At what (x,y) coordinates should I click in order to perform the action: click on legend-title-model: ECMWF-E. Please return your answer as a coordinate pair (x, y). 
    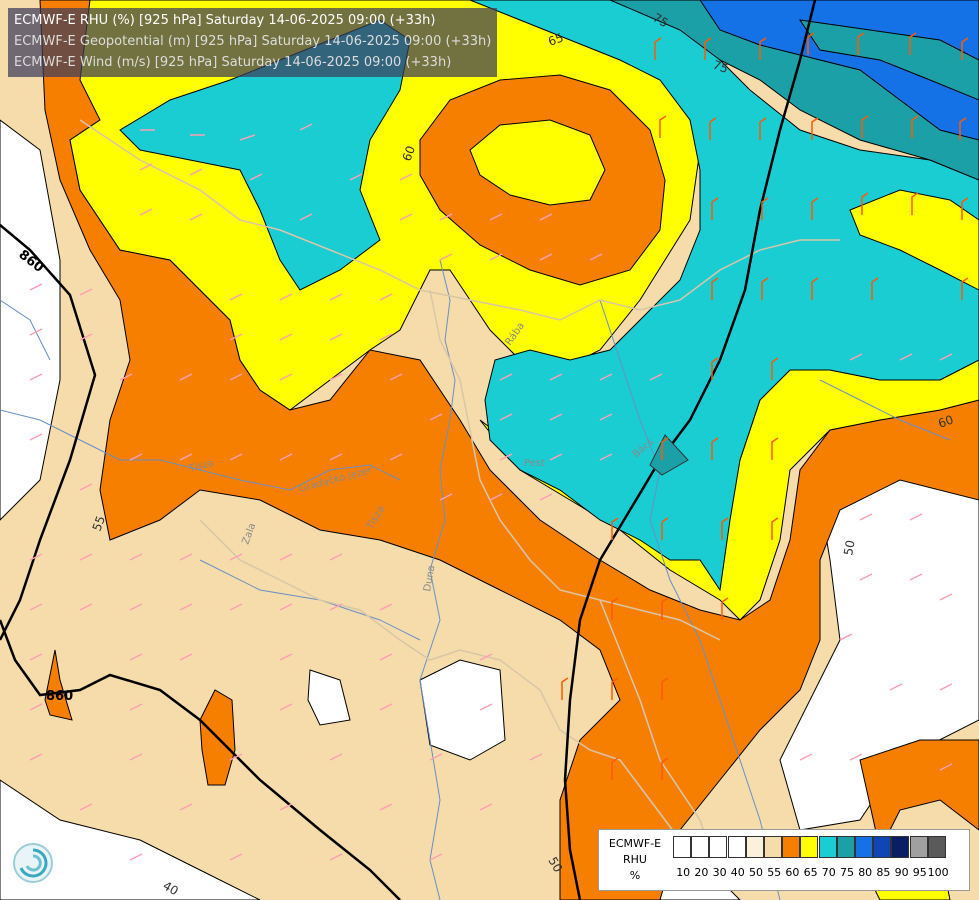
    Looking at the image, I should click on (635, 843).